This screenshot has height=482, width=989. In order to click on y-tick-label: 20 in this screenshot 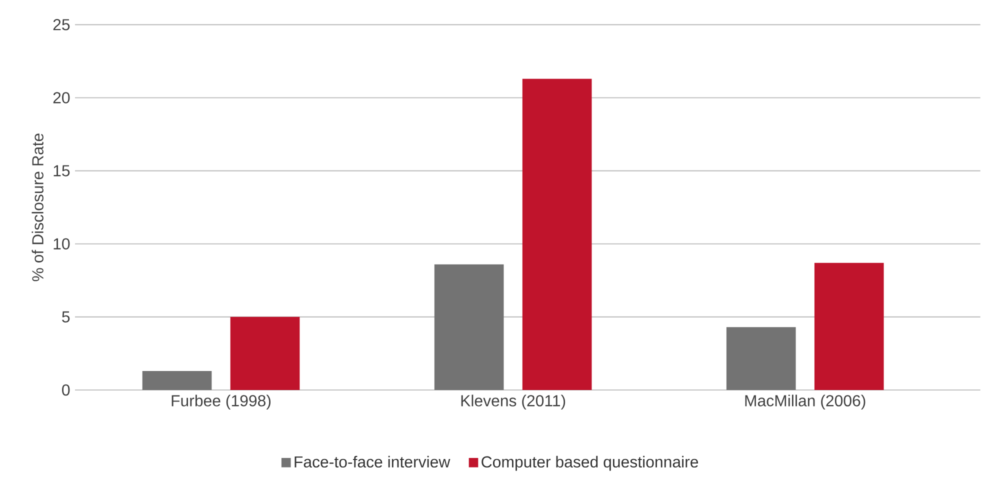, I will do `click(61, 98)`.